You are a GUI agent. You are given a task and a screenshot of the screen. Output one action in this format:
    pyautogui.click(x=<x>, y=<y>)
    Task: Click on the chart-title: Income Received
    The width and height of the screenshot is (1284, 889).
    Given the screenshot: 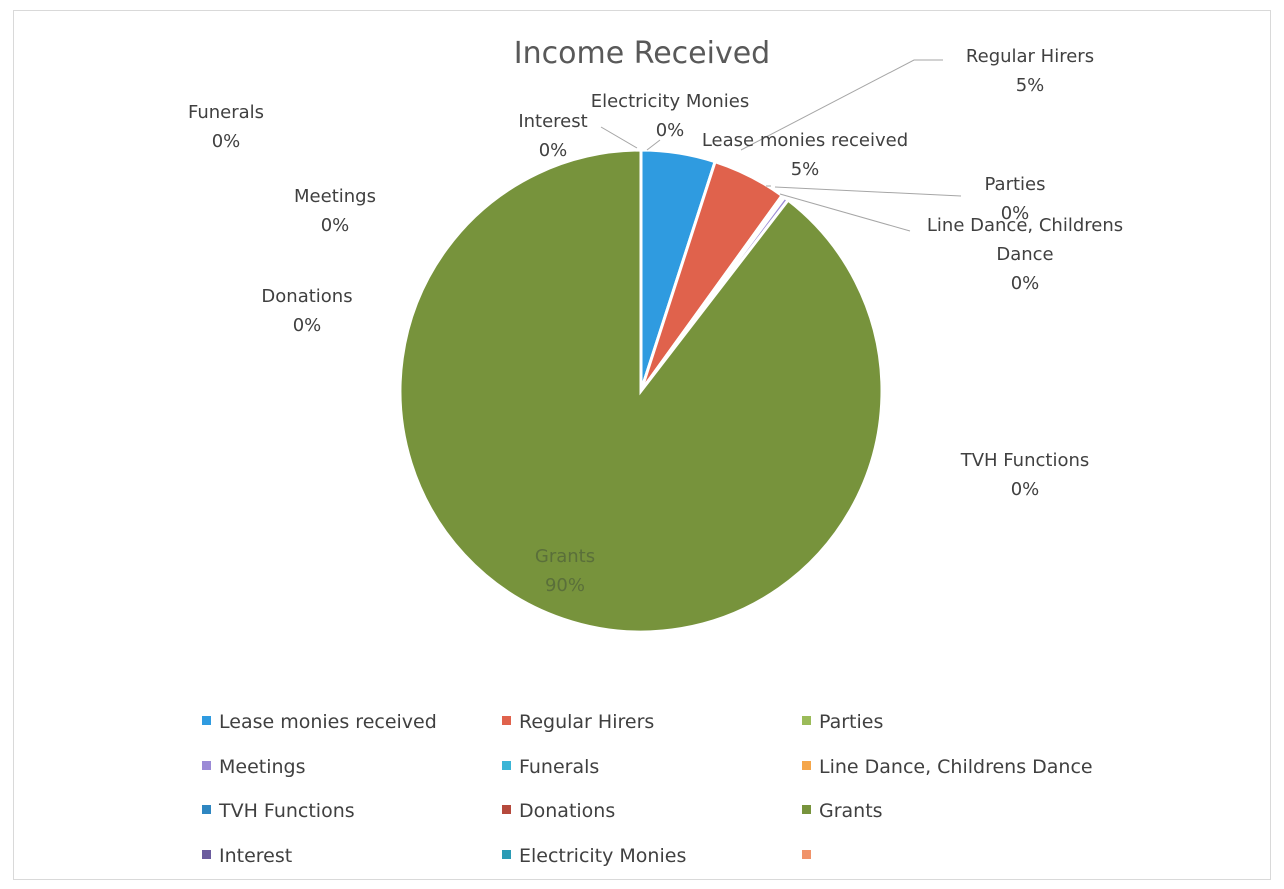 What is the action you would take?
    pyautogui.click(x=642, y=53)
    